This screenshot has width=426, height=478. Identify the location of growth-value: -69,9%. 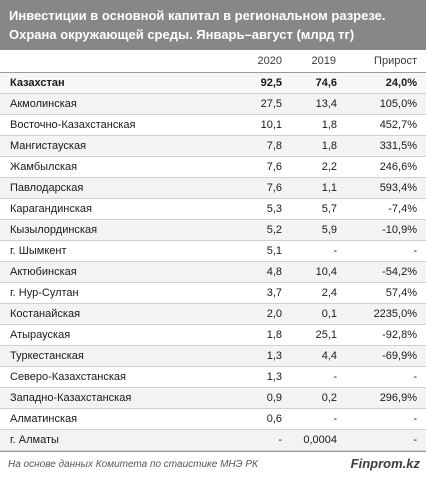
(383, 356).